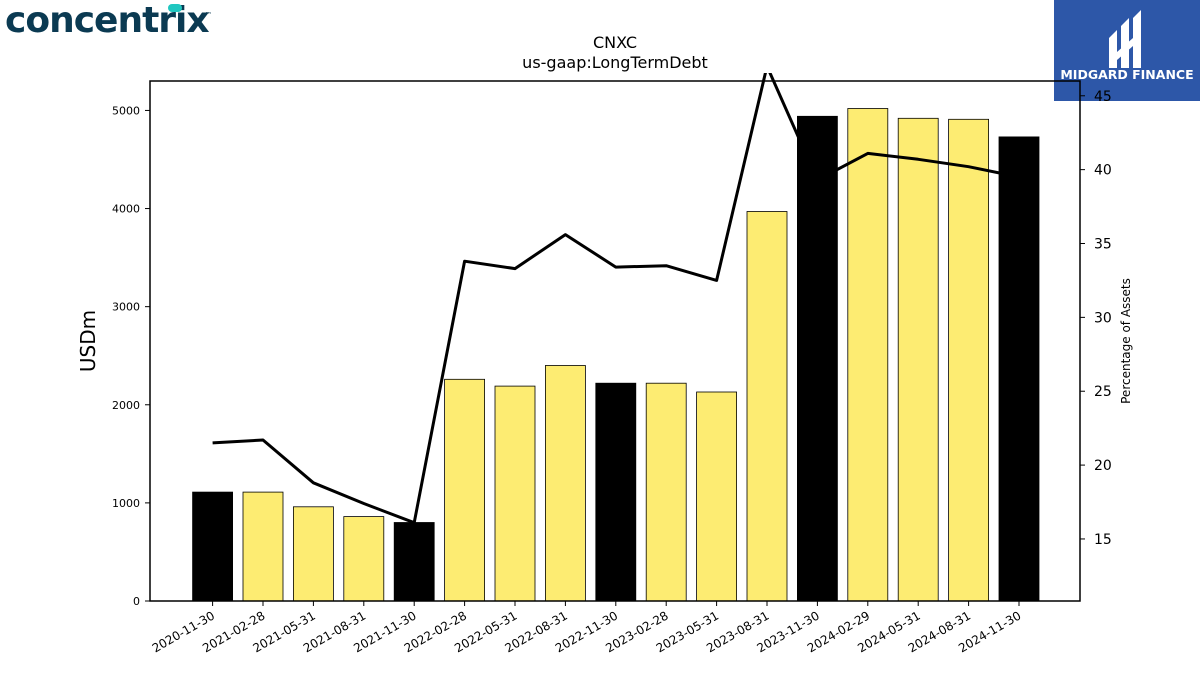  Describe the element at coordinates (1103, 392) in the screenshot. I see `y2-tick-label: 25` at that location.